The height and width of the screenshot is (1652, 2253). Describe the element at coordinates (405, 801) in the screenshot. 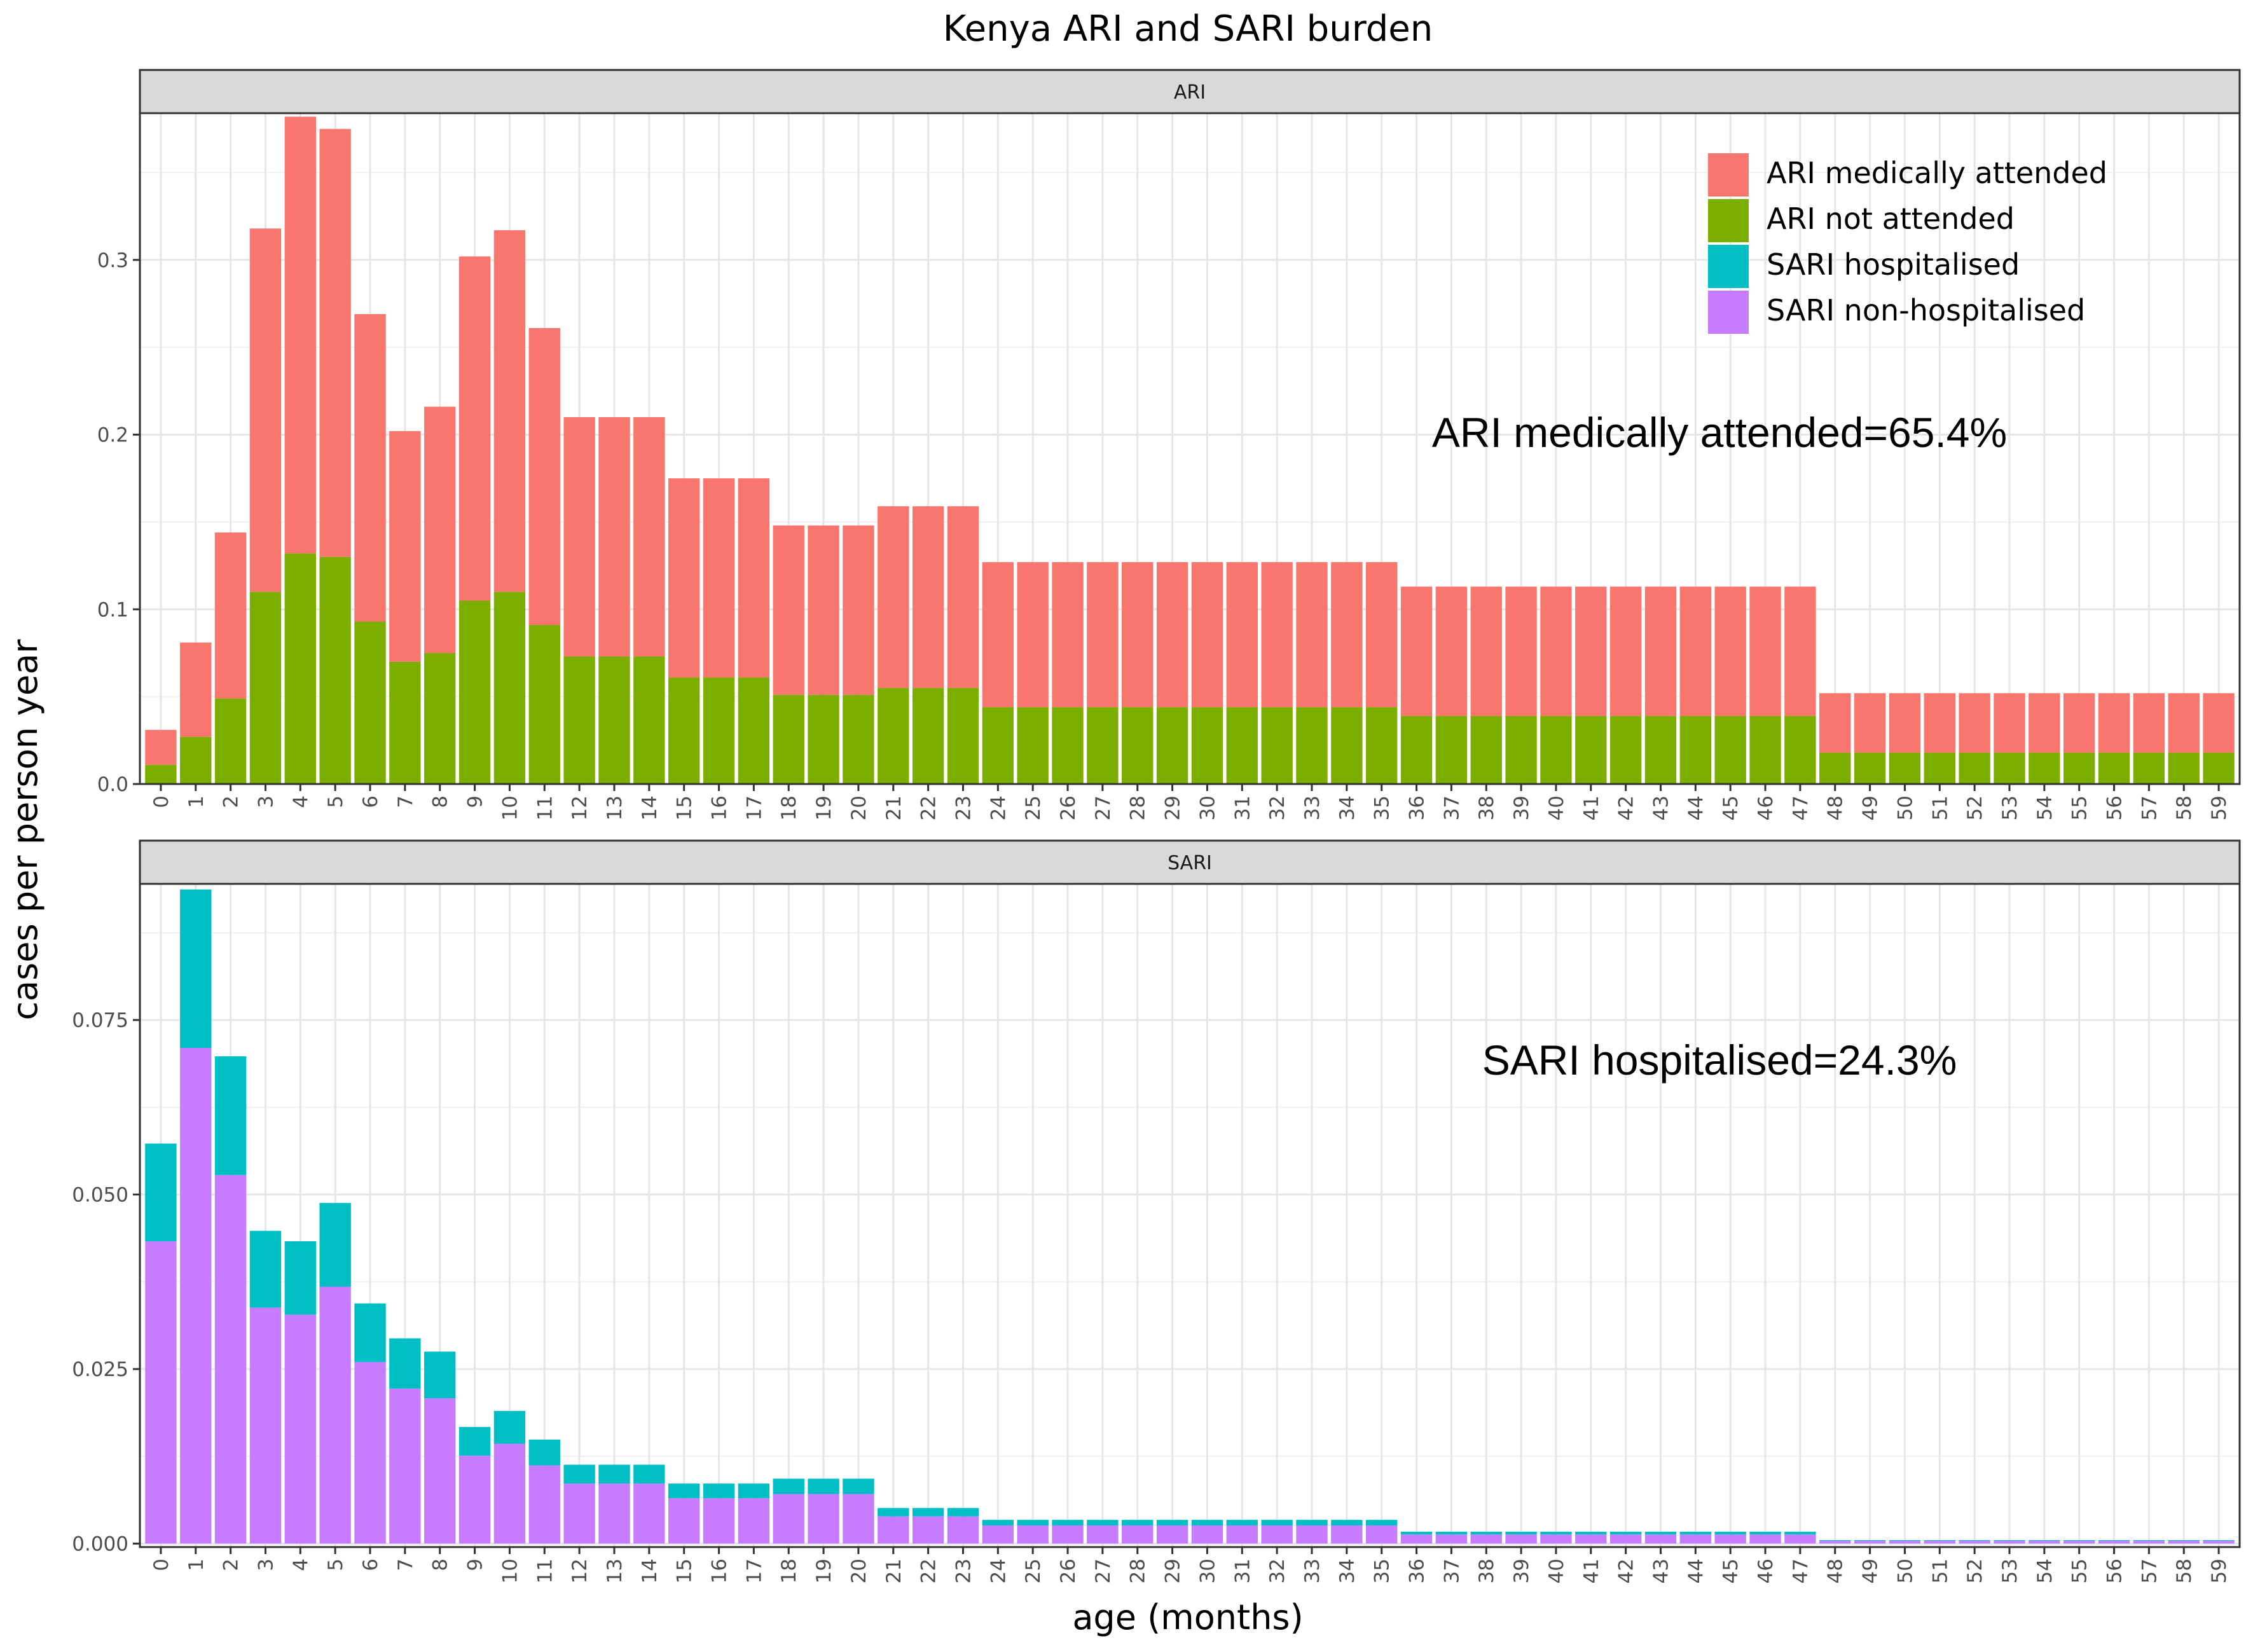

I see `x-tick-label: 7` at that location.